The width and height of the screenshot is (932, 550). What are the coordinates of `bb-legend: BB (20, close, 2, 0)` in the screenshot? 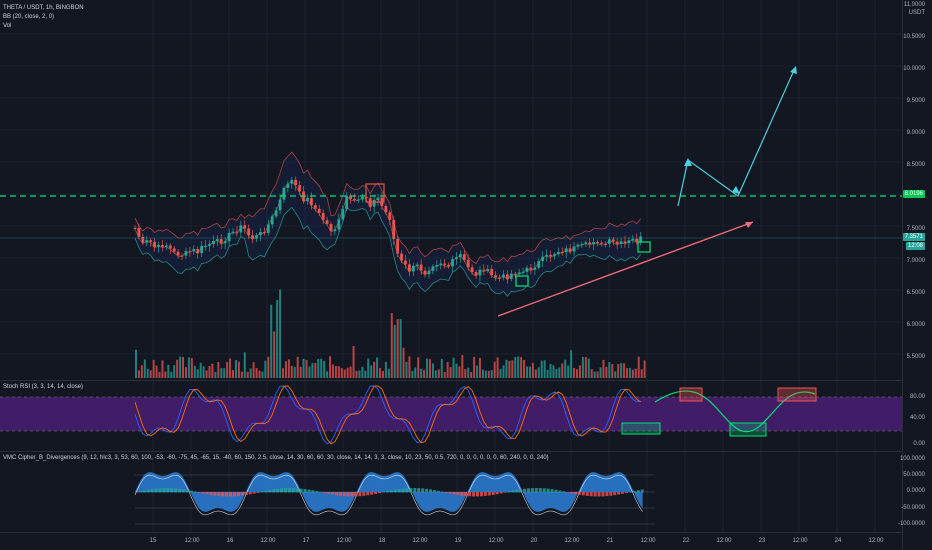 It's located at (29, 17).